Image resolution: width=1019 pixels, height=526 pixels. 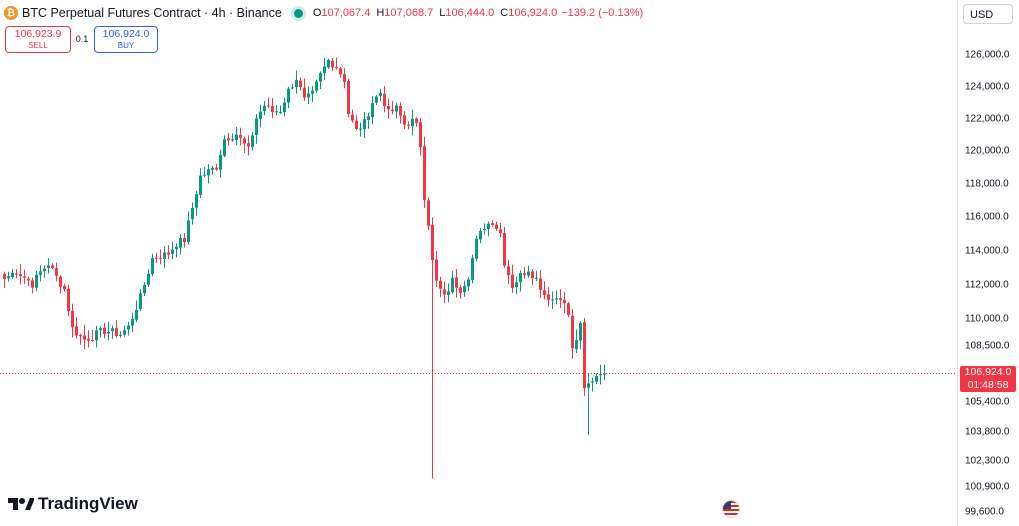 I want to click on buy-button: 106,924.0 BUY, so click(x=126, y=39).